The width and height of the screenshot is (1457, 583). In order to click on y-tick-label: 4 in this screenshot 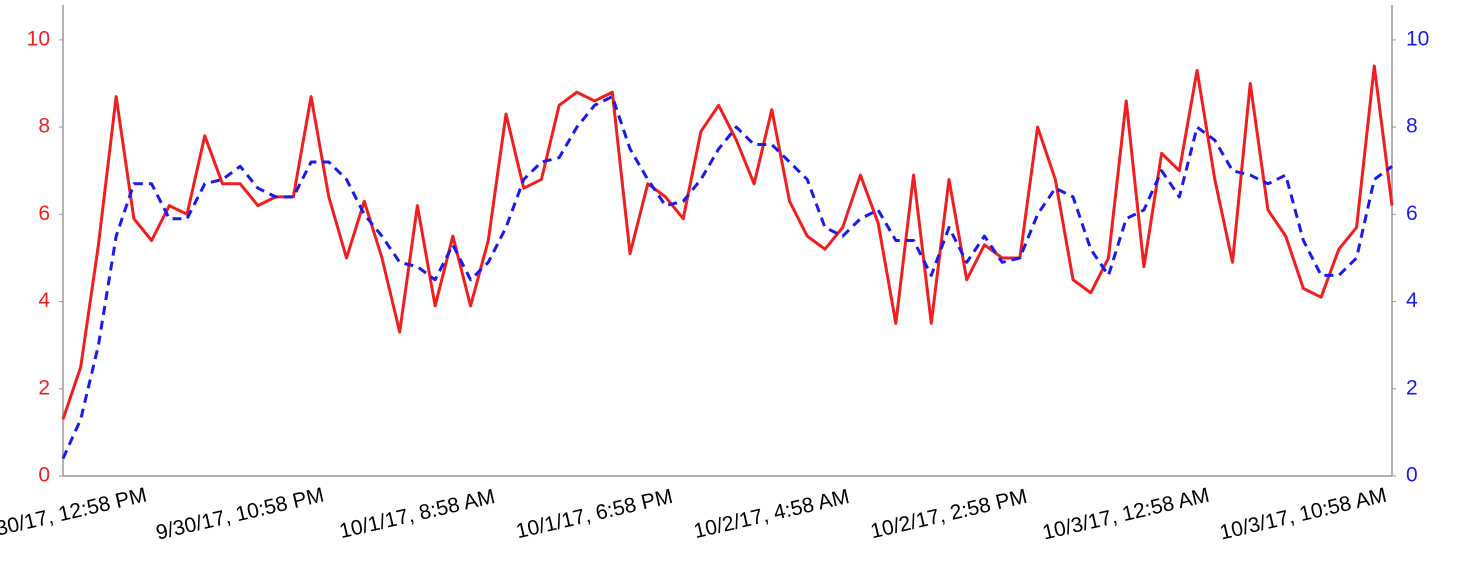, I will do `click(44, 300)`.